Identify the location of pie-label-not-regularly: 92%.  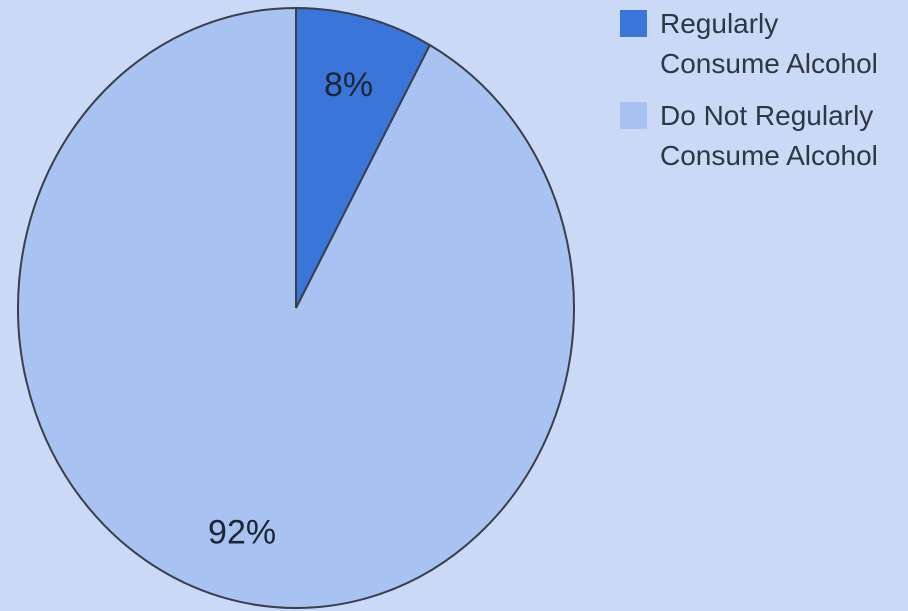
(242, 533).